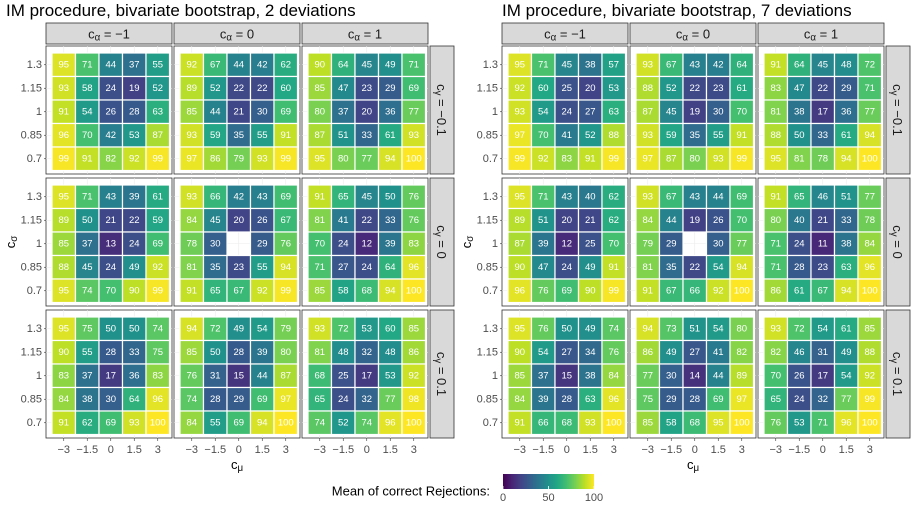  Describe the element at coordinates (821, 34) in the screenshot. I see `column-strip-label: cα = 1` at that location.